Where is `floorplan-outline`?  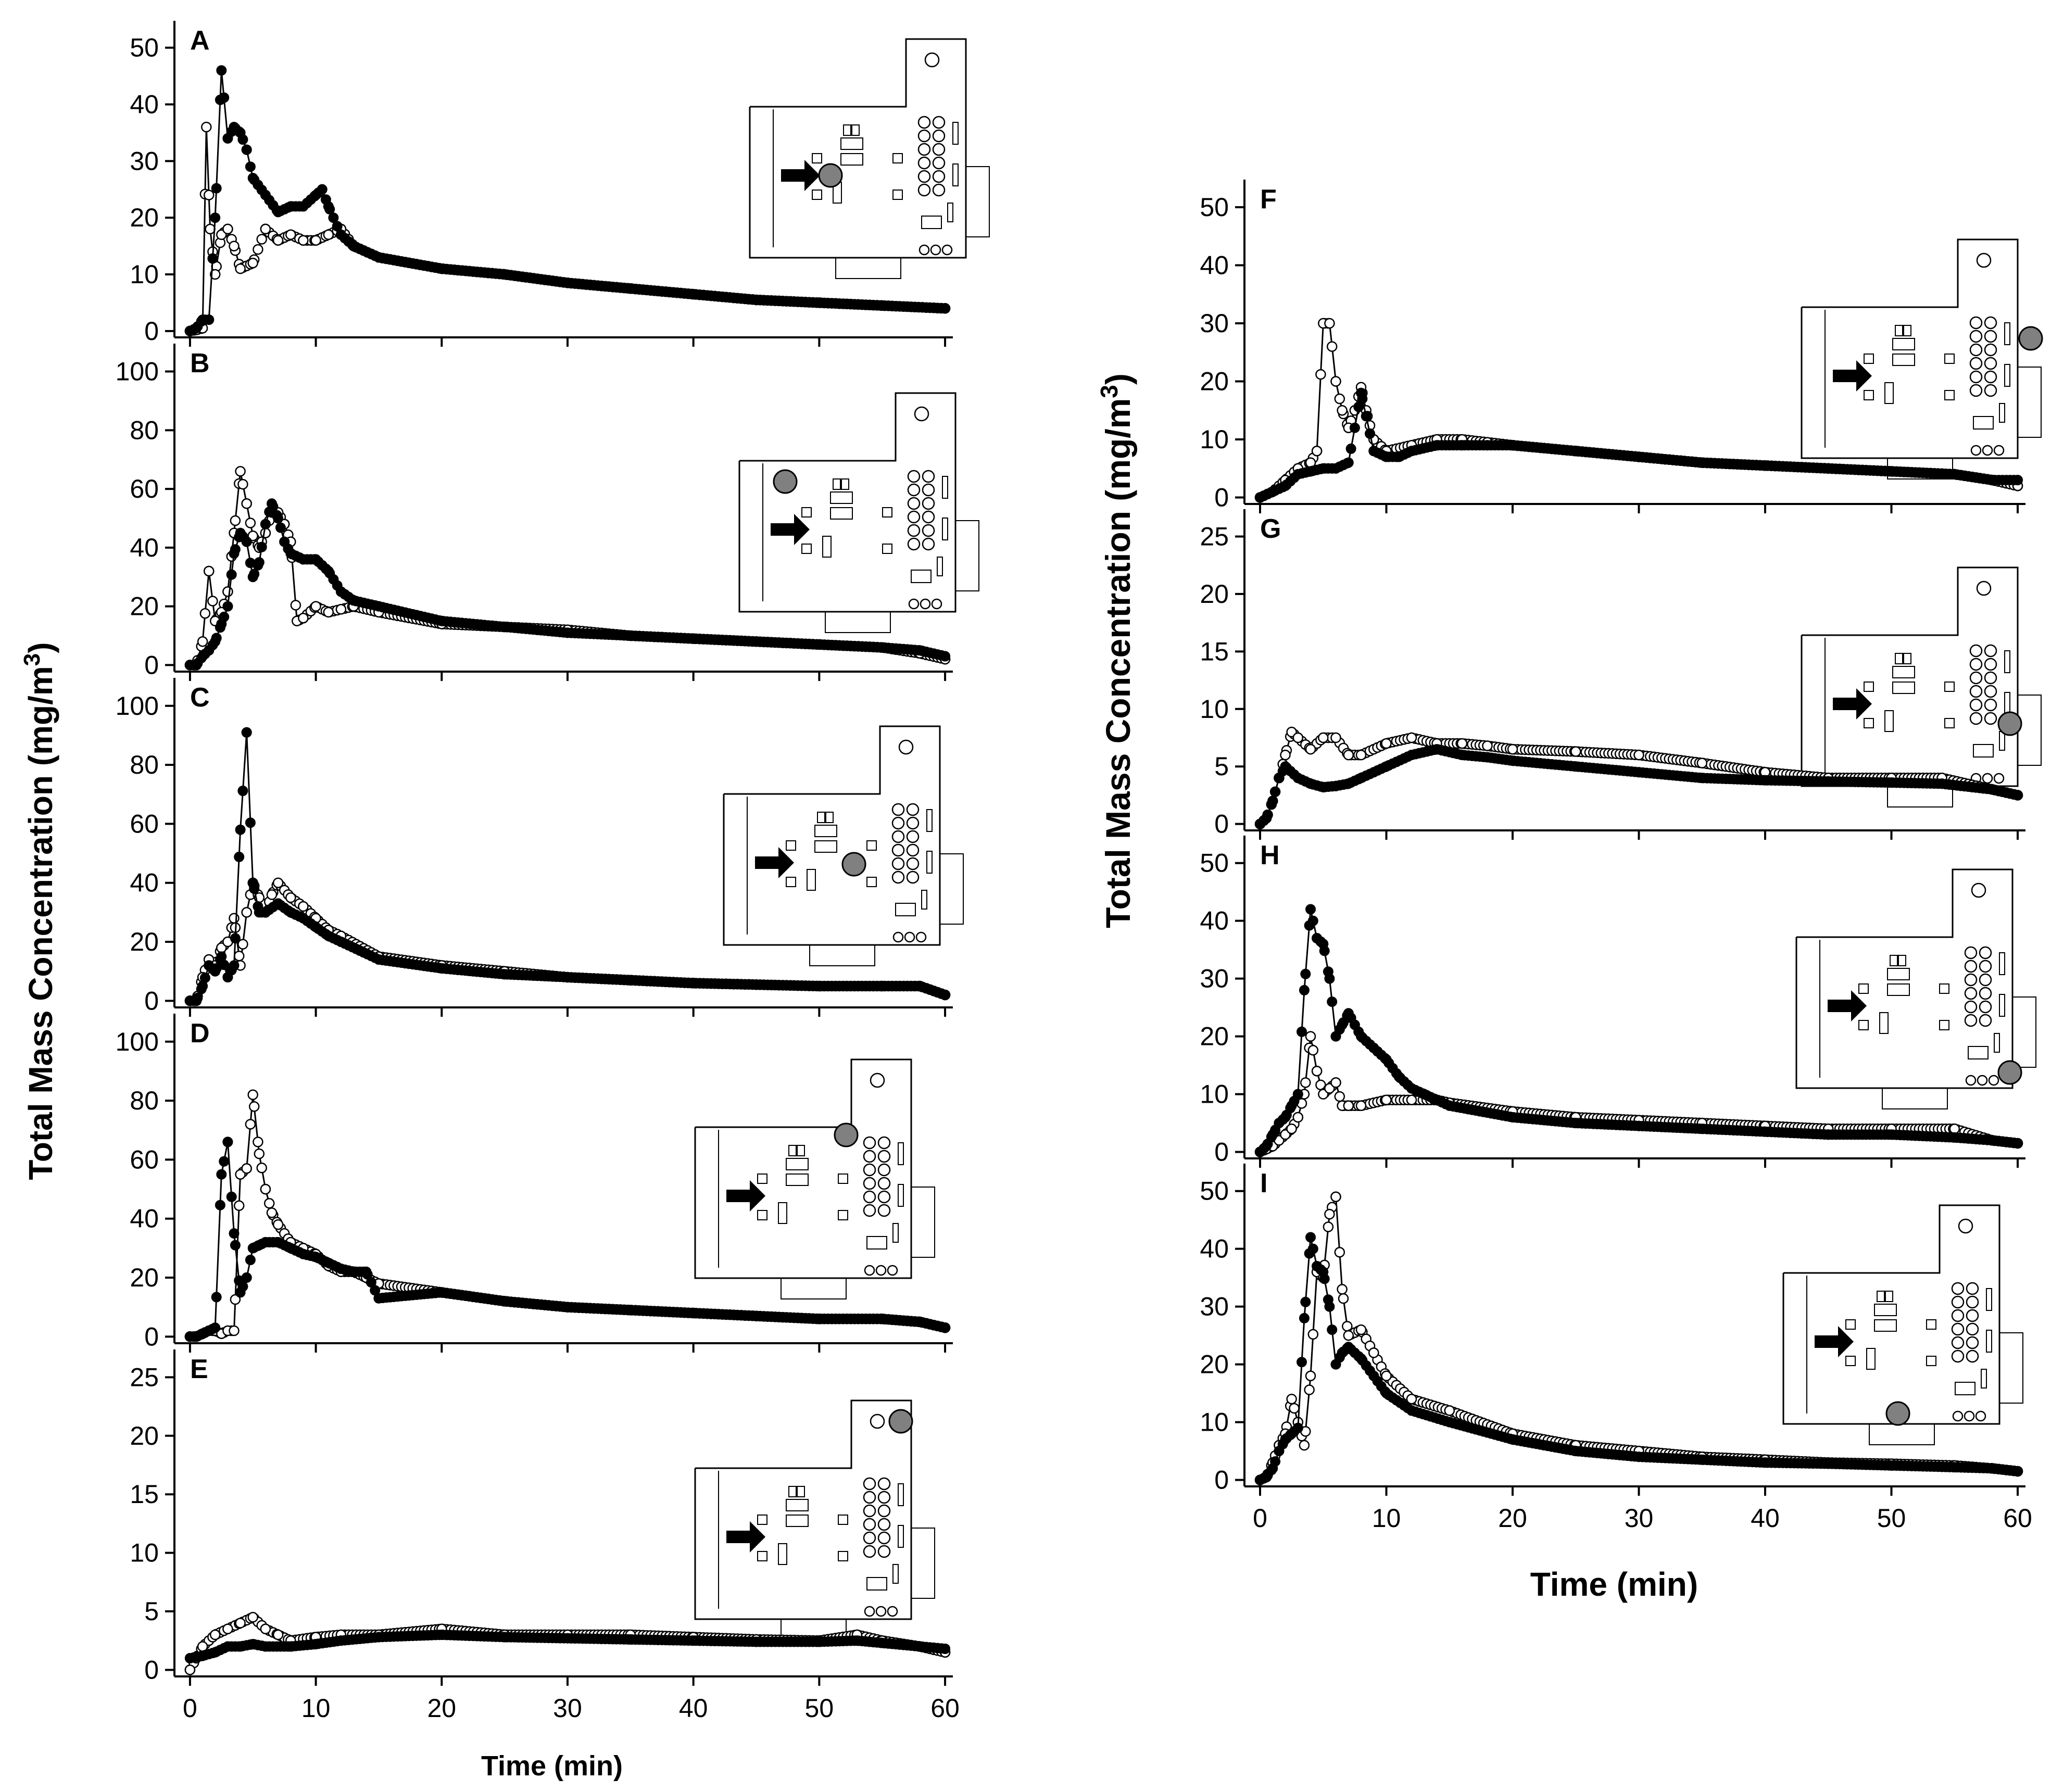 floorplan-outline is located at coordinates (847, 502).